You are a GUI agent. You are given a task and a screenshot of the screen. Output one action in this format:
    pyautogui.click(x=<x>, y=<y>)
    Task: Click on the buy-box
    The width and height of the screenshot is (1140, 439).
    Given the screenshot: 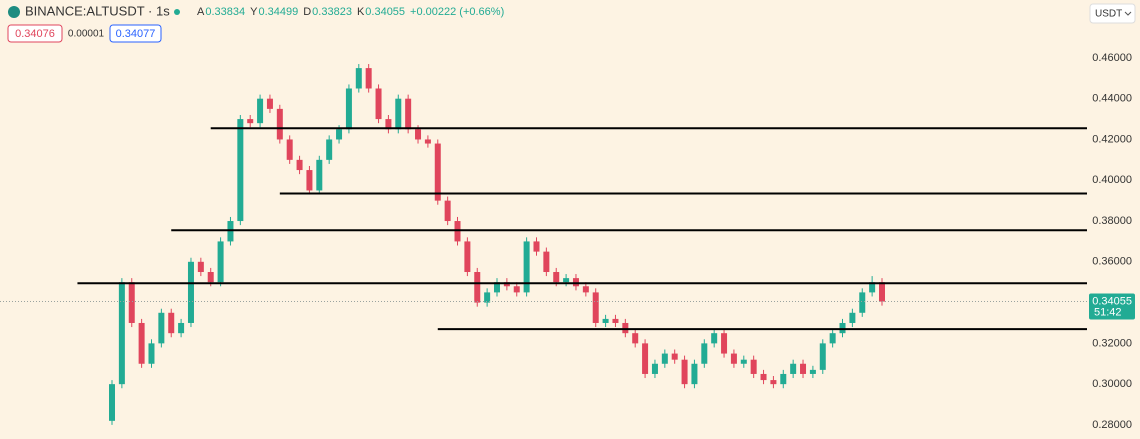 What is the action you would take?
    pyautogui.click(x=135, y=33)
    